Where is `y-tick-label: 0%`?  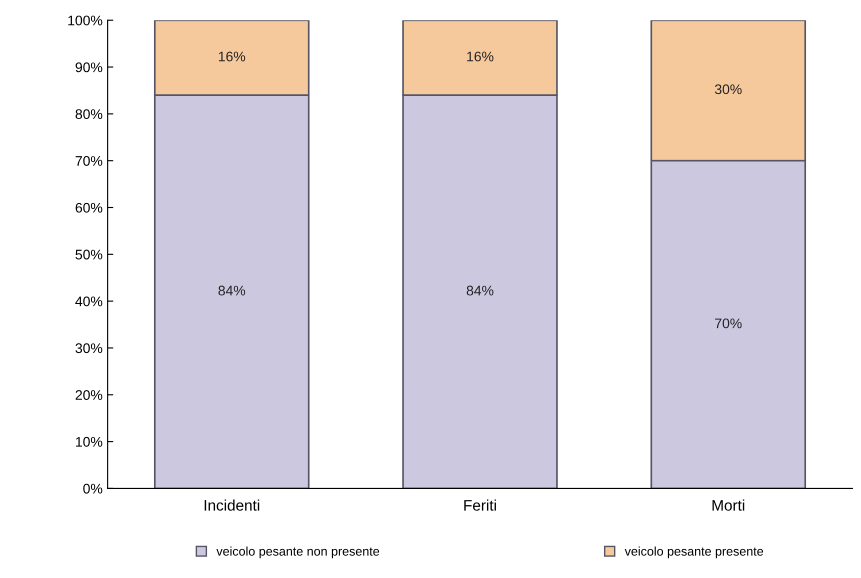
y-tick-label: 0% is located at coordinates (92, 489).